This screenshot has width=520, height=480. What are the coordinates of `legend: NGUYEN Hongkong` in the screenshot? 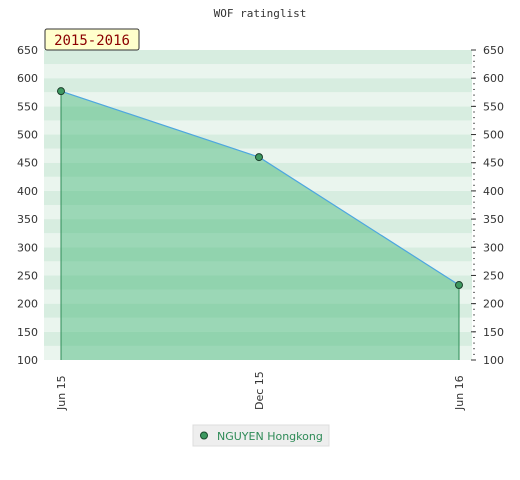 It's located at (261, 435).